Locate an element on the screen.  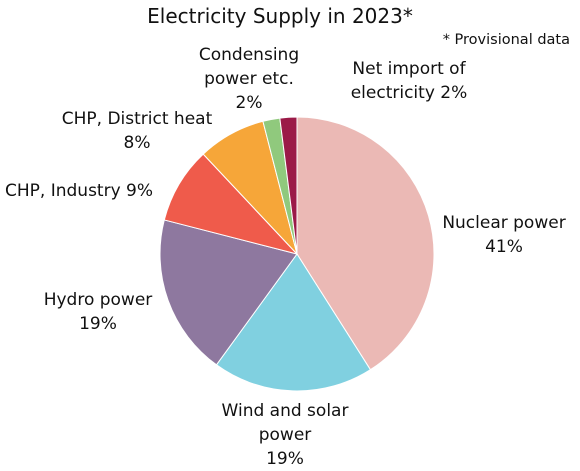
pie-slice-nuclear is located at coordinates (365, 243).